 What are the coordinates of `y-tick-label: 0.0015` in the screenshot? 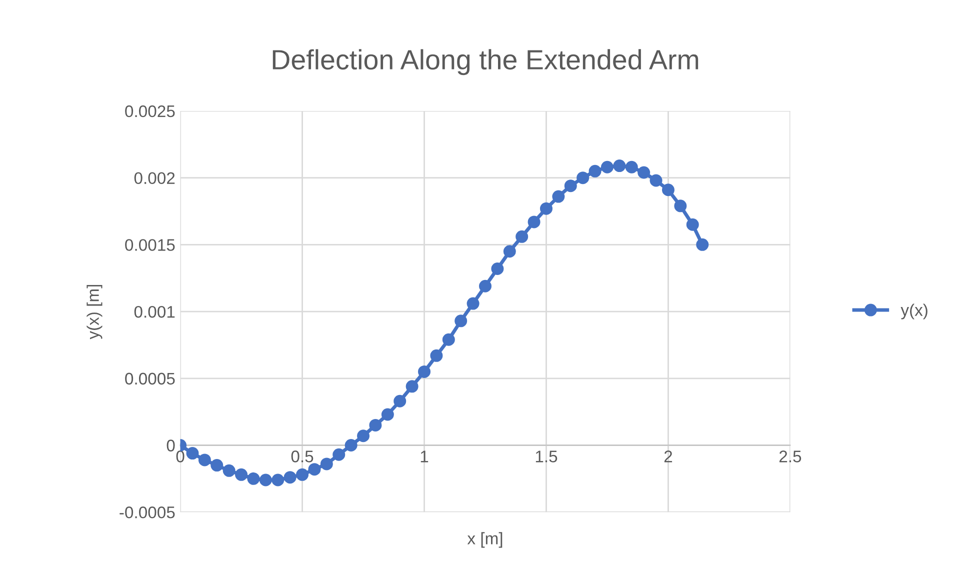 It's located at (150, 245).